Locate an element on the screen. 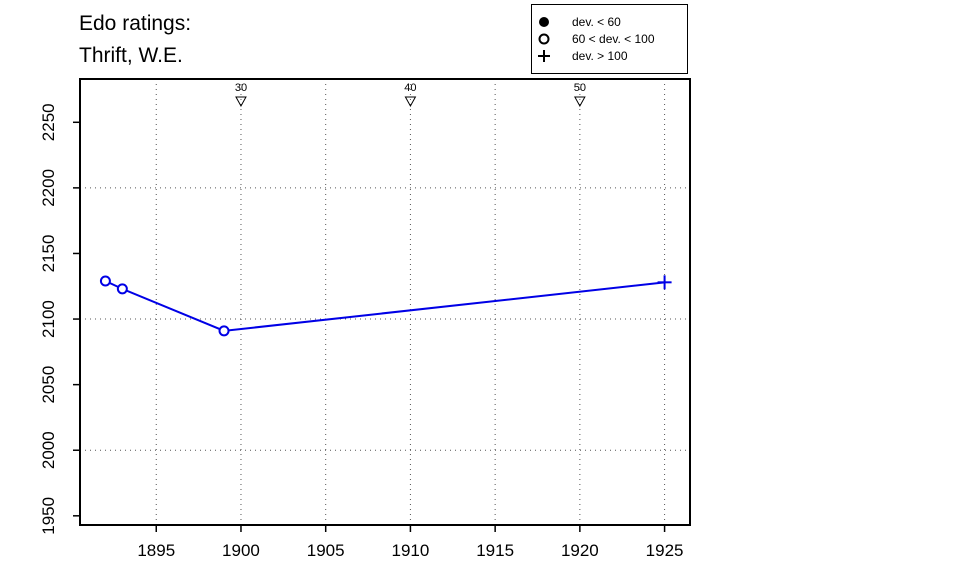 This screenshot has width=960, height=576. y-tick-label: 2100 is located at coordinates (48, 319).